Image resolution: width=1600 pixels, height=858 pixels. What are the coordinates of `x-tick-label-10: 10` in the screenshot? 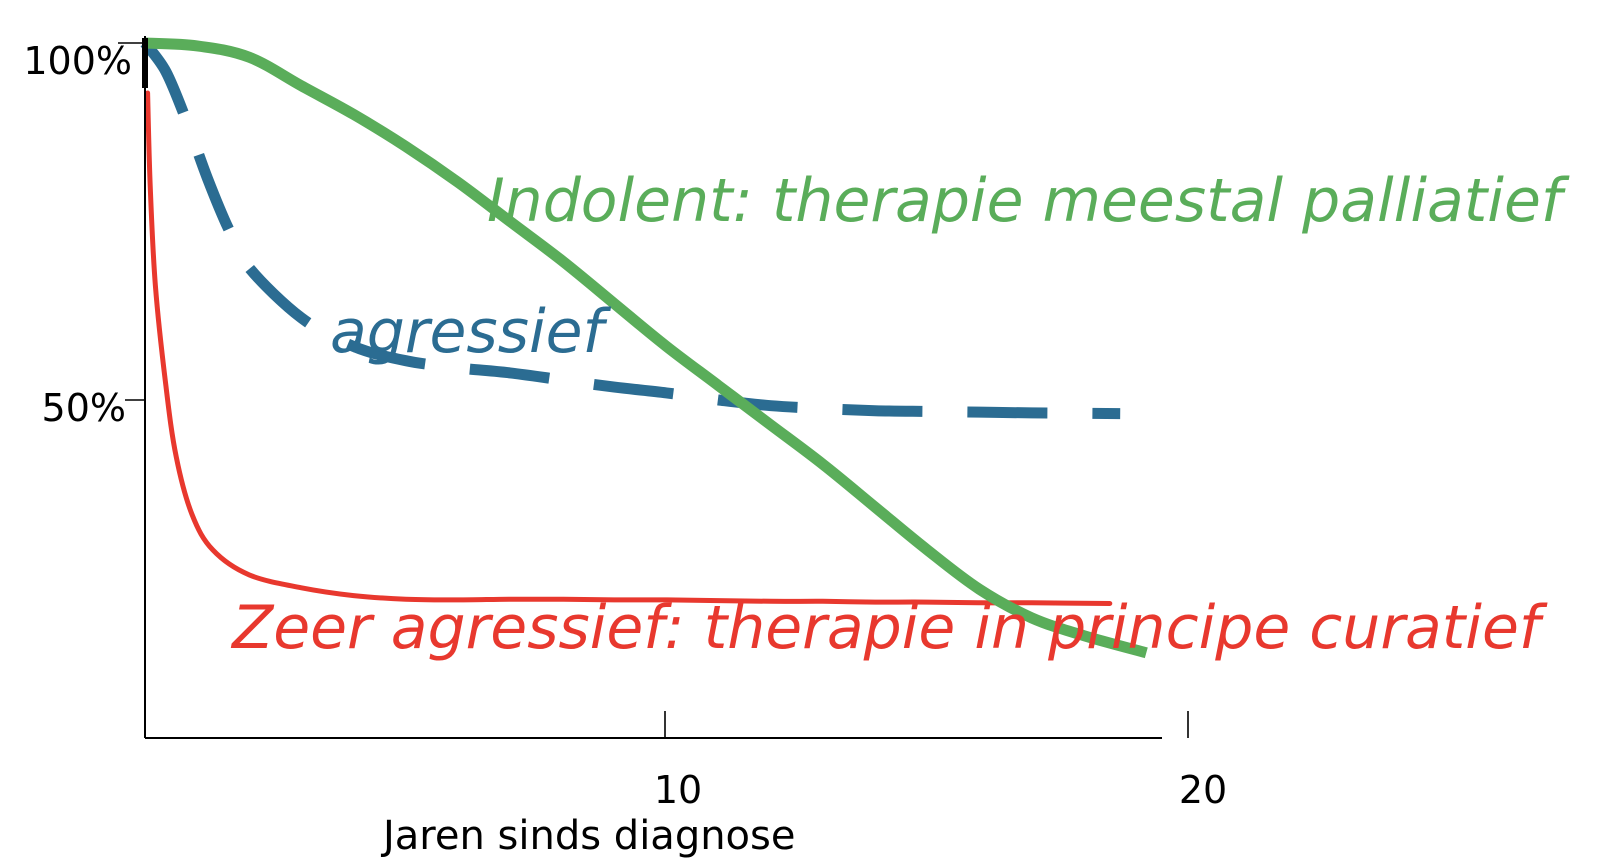 It's located at (678, 790).